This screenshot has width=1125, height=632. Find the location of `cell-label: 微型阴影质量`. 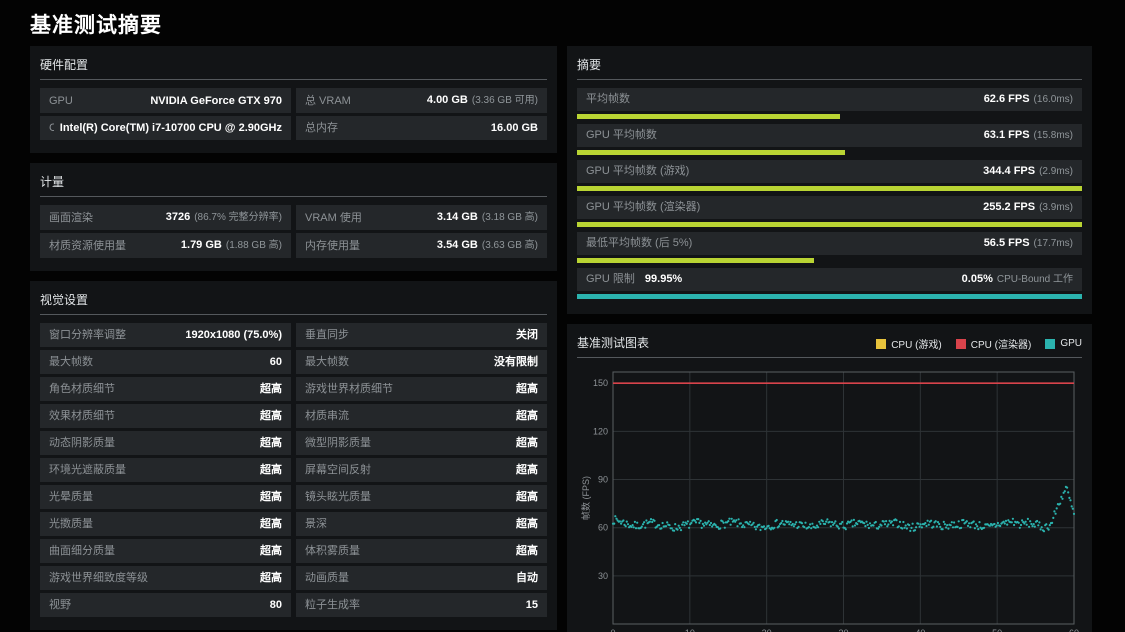

cell-label: 微型阴影质量 is located at coordinates (338, 443).